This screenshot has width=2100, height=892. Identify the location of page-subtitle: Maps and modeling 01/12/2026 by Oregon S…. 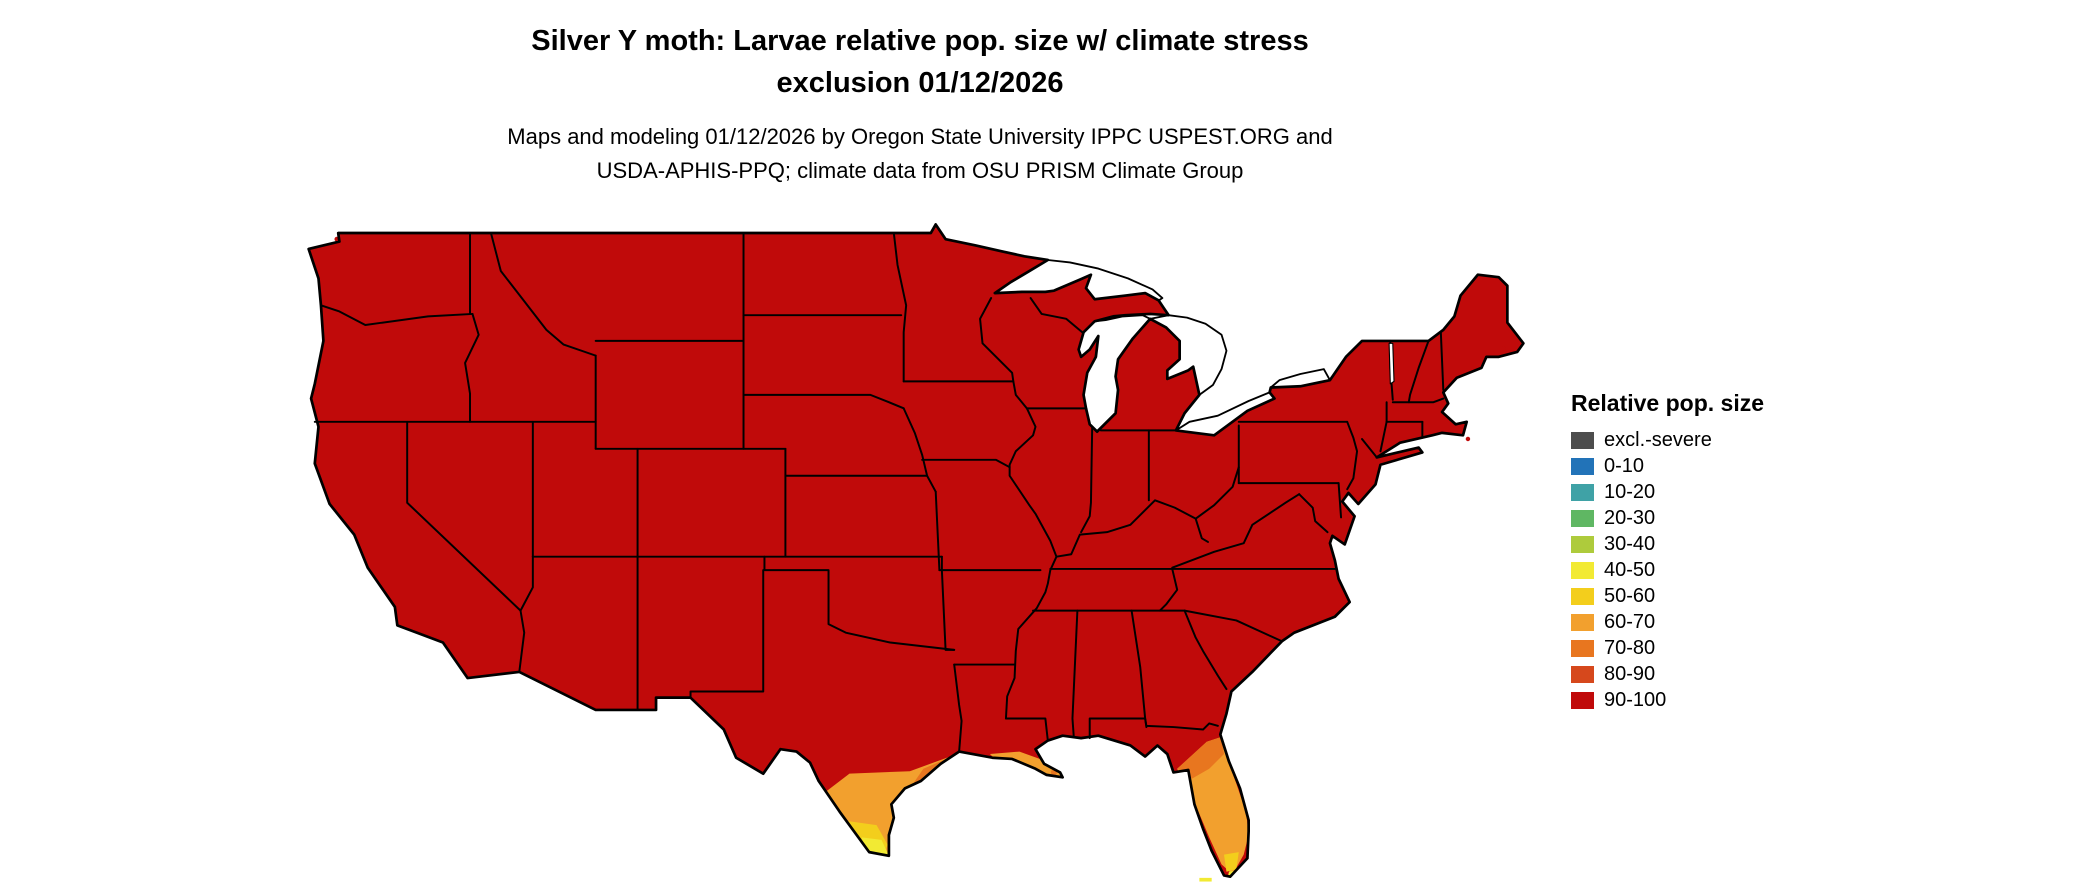
(920, 154).